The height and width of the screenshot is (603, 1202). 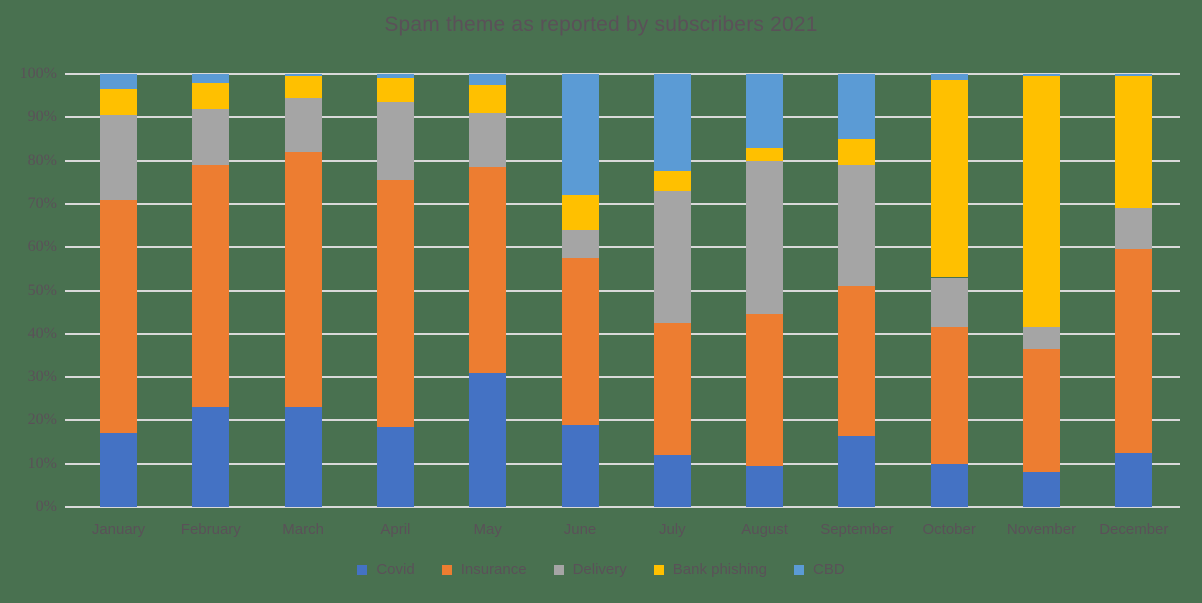 What do you see at coordinates (303, 87) in the screenshot?
I see `bar-segment-march-bank-phishing` at bounding box center [303, 87].